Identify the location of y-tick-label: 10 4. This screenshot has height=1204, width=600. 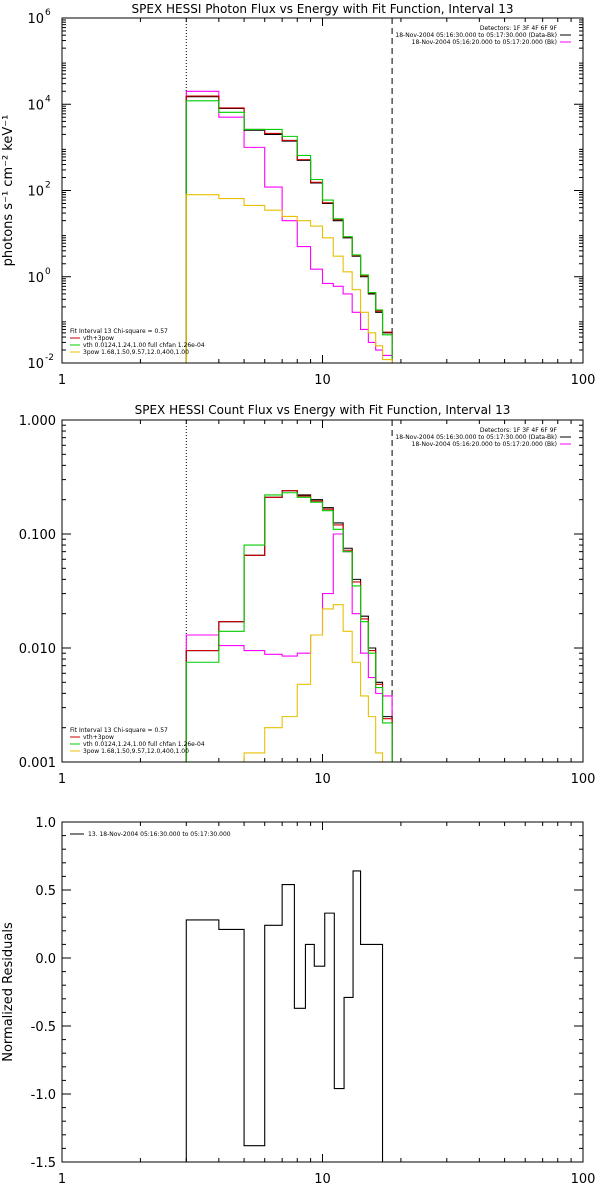
(39, 103).